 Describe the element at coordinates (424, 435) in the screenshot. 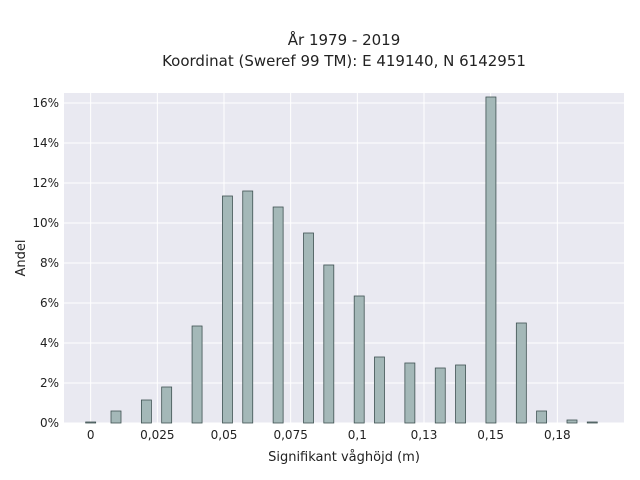

I see `x-tick-label: 0,13` at that location.